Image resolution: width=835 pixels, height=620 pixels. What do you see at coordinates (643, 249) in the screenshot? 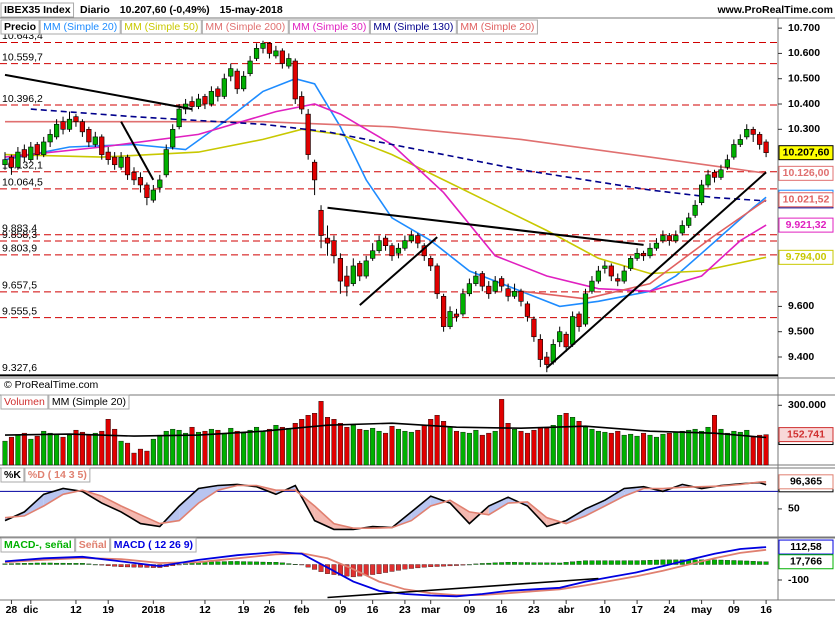
I see `moving-average` at bounding box center [643, 249].